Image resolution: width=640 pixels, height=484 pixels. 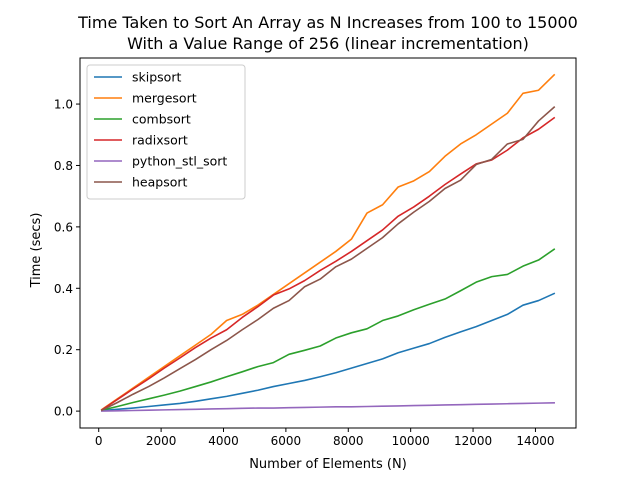 What do you see at coordinates (348, 441) in the screenshot?
I see `x-tick-label: 8000` at bounding box center [348, 441].